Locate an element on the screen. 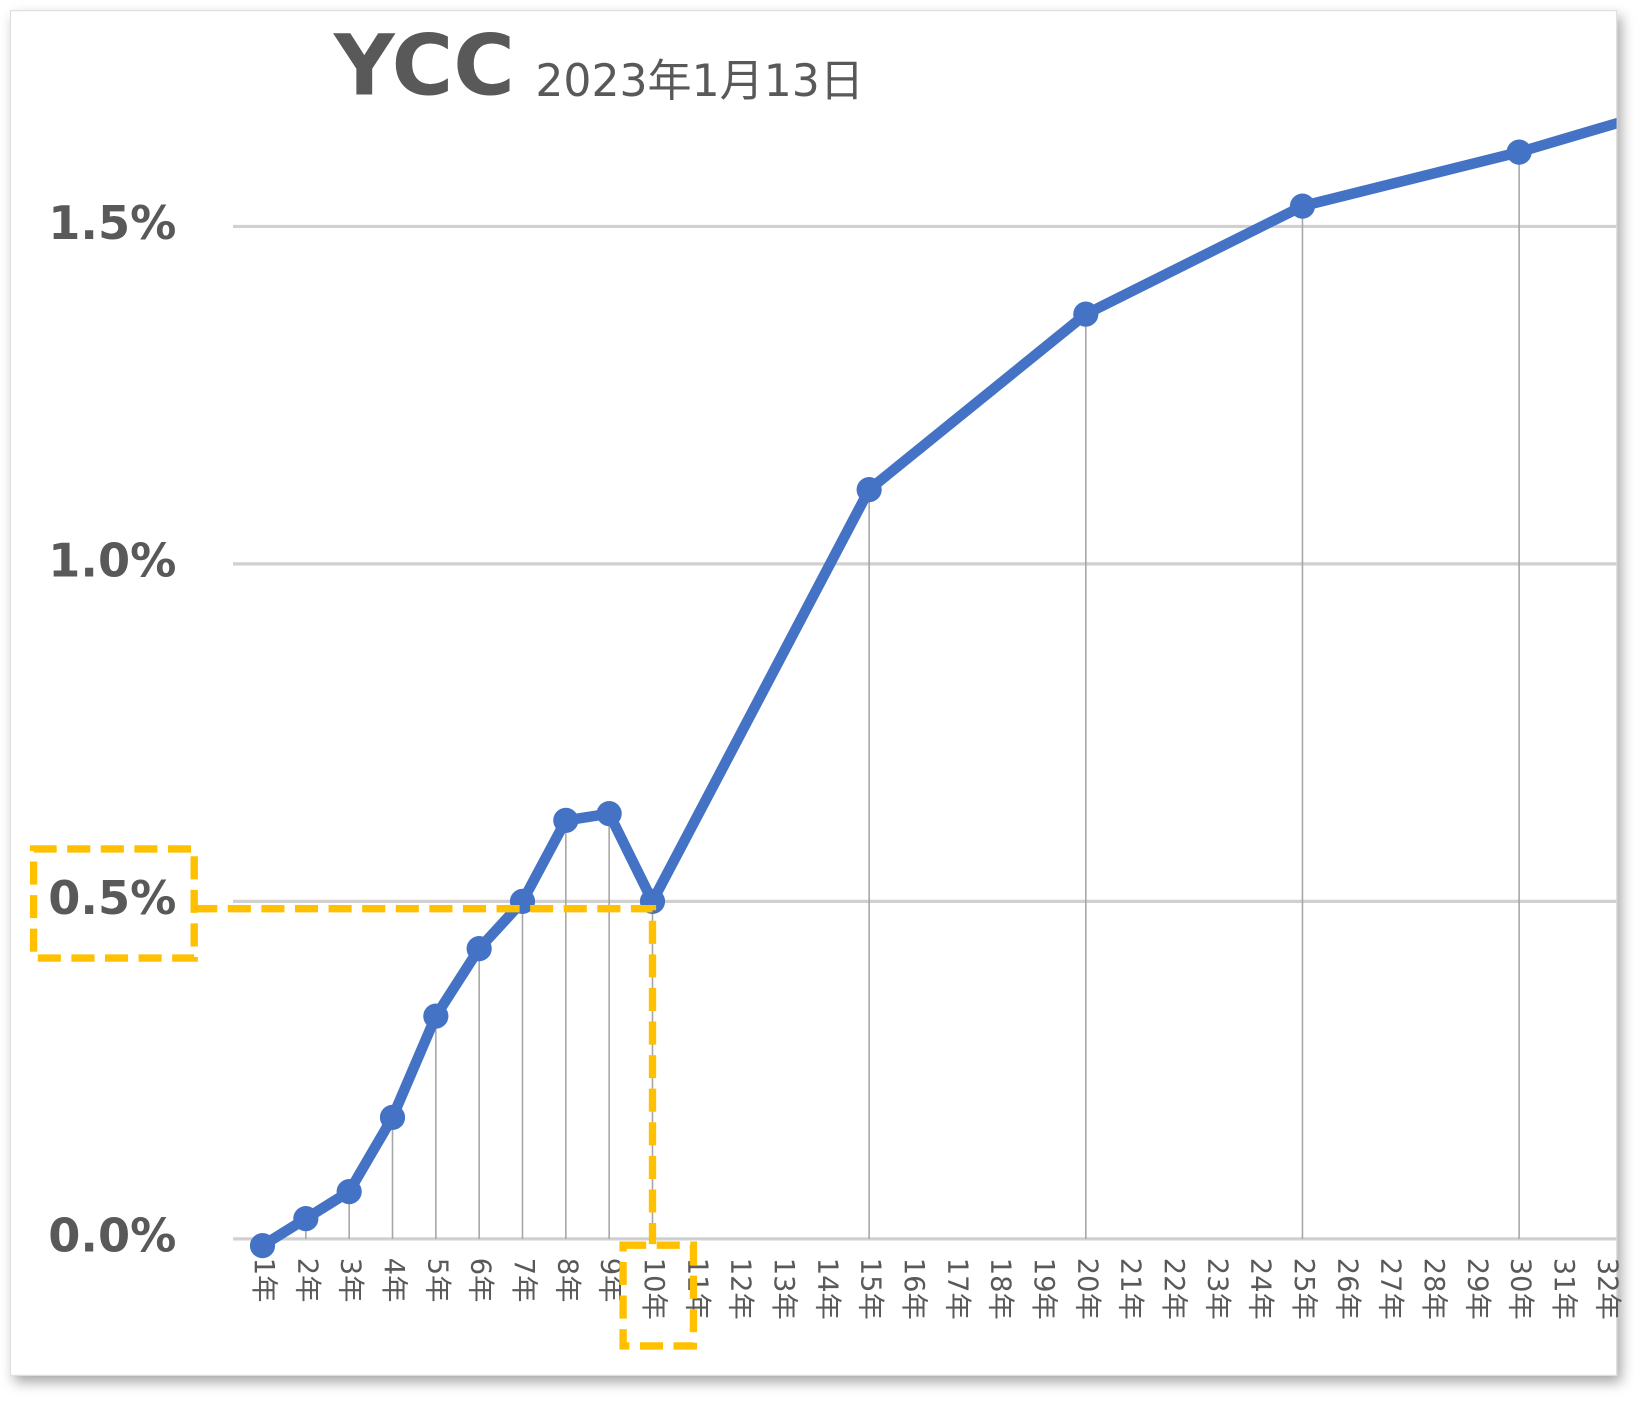 The width and height of the screenshot is (1646, 1407). x-tick-label: 30年 is located at coordinates (1520, 1289).